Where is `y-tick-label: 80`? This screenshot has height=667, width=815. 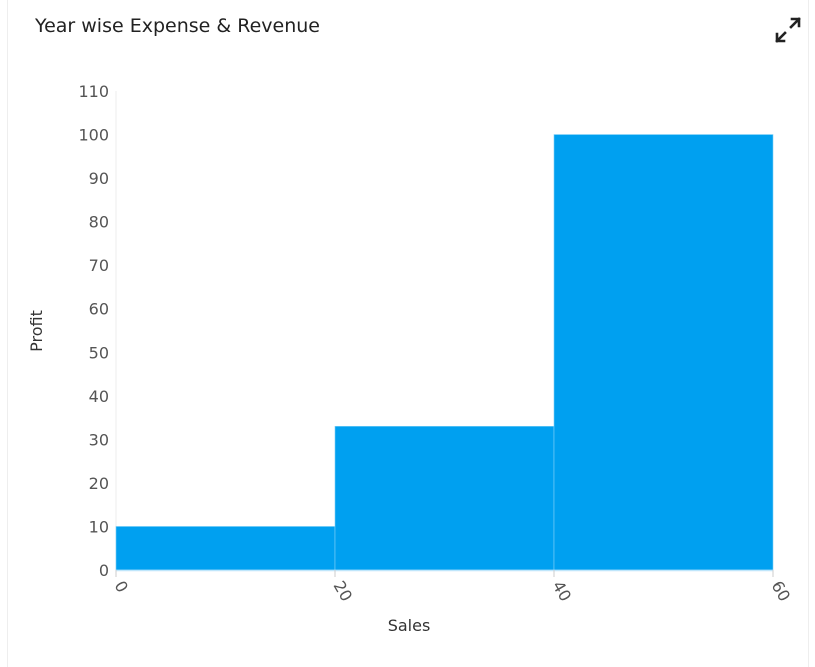 y-tick-label: 80 is located at coordinates (99, 222).